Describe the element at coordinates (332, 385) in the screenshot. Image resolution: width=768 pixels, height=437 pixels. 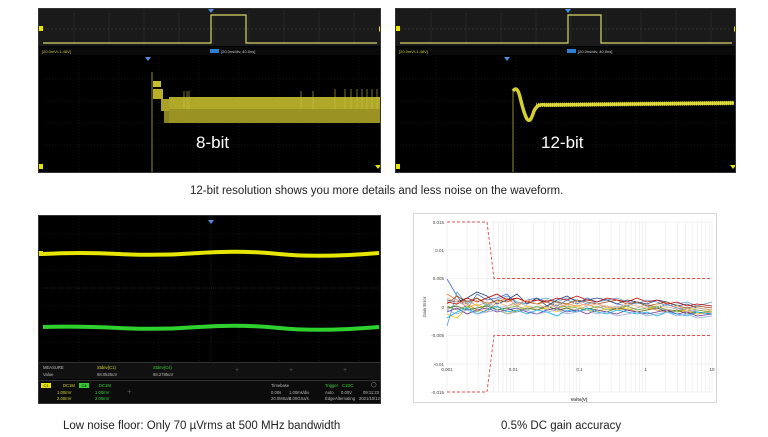
I see `trigger-title: Trigger` at that location.